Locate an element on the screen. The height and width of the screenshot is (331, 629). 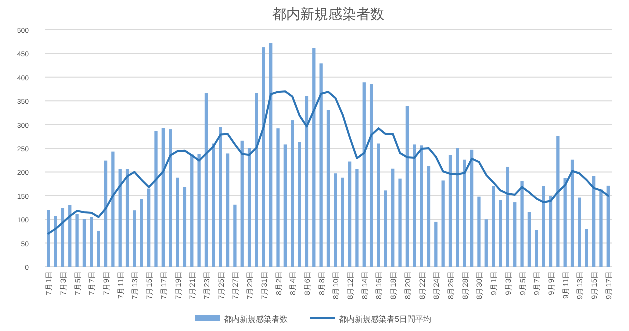
legend-label: 都内新規感染者数 is located at coordinates (256, 319).